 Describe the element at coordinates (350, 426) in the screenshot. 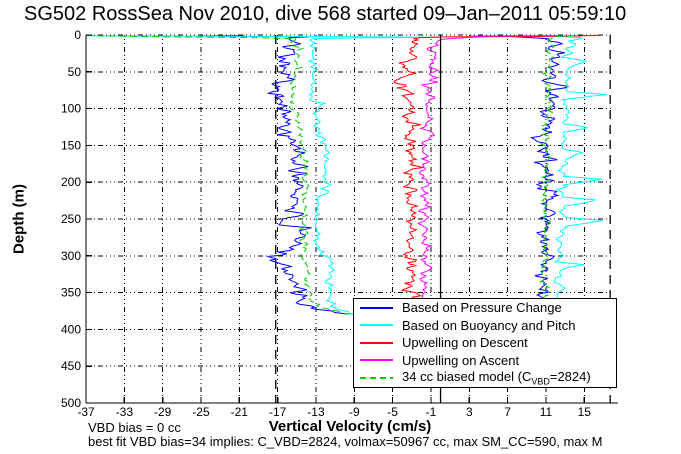

I see `x-axis-label: Vertical Velocity (cm/s)` at that location.